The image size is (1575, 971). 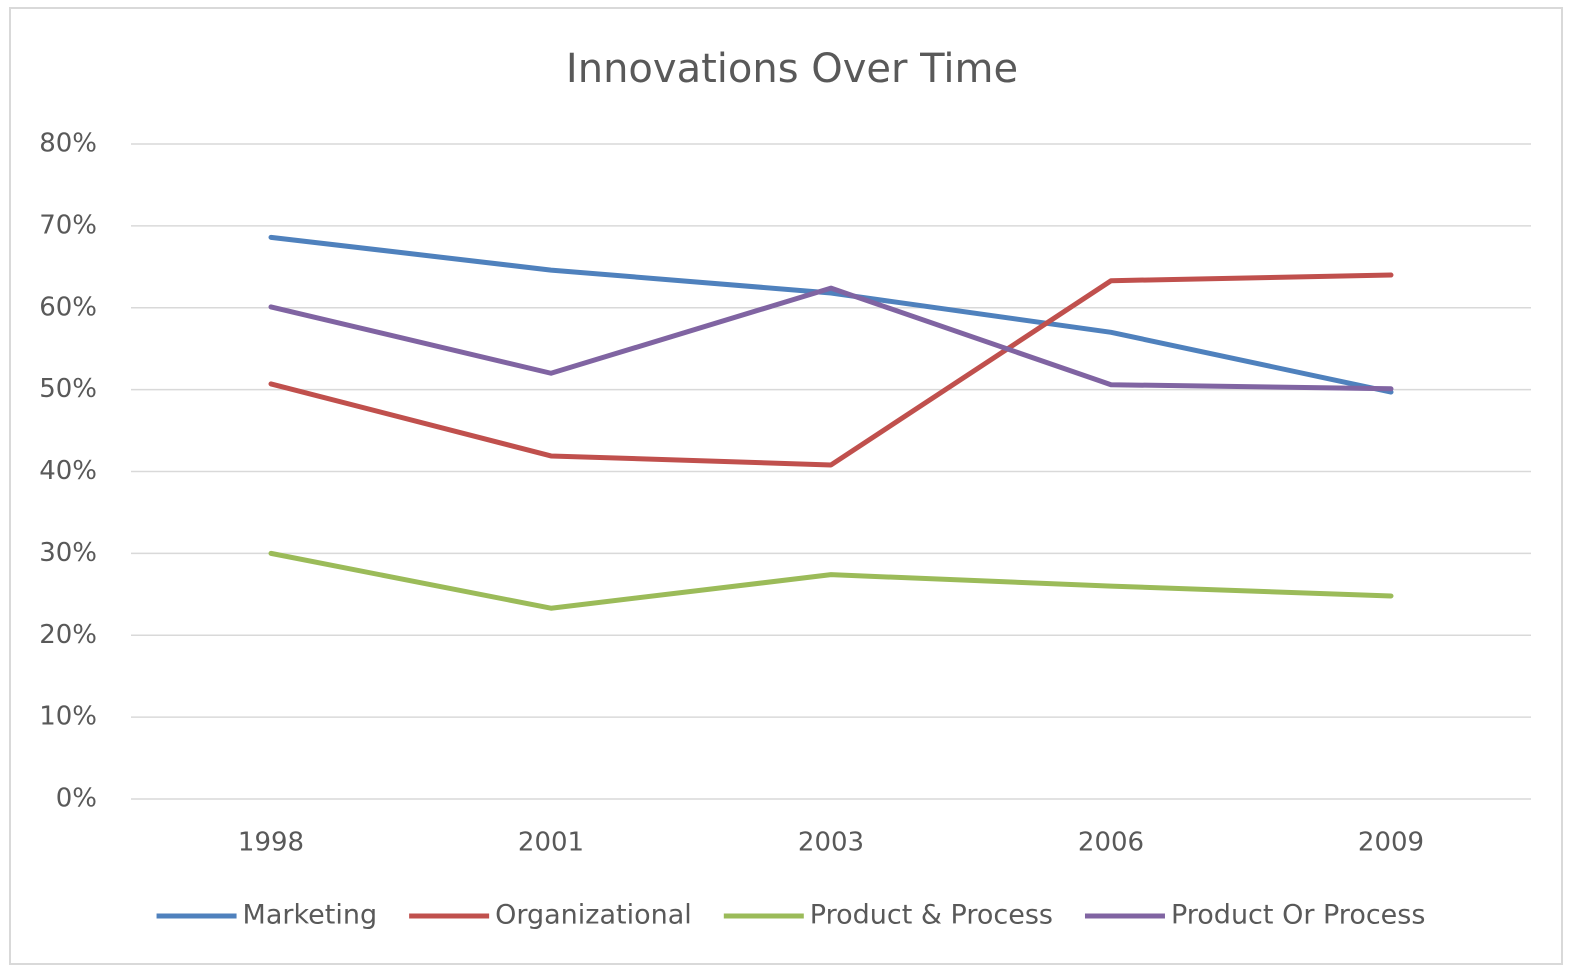 I want to click on y-tick-label: 70%, so click(x=68, y=225).